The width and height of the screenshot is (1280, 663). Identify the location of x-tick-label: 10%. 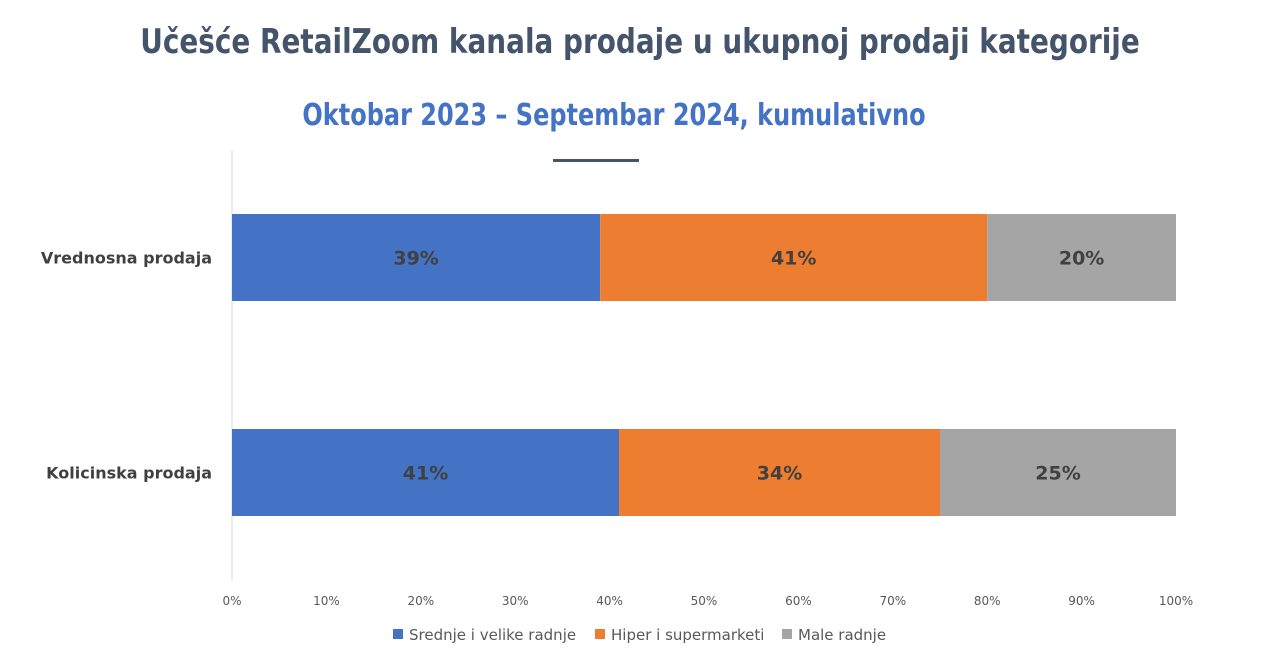
(326, 601).